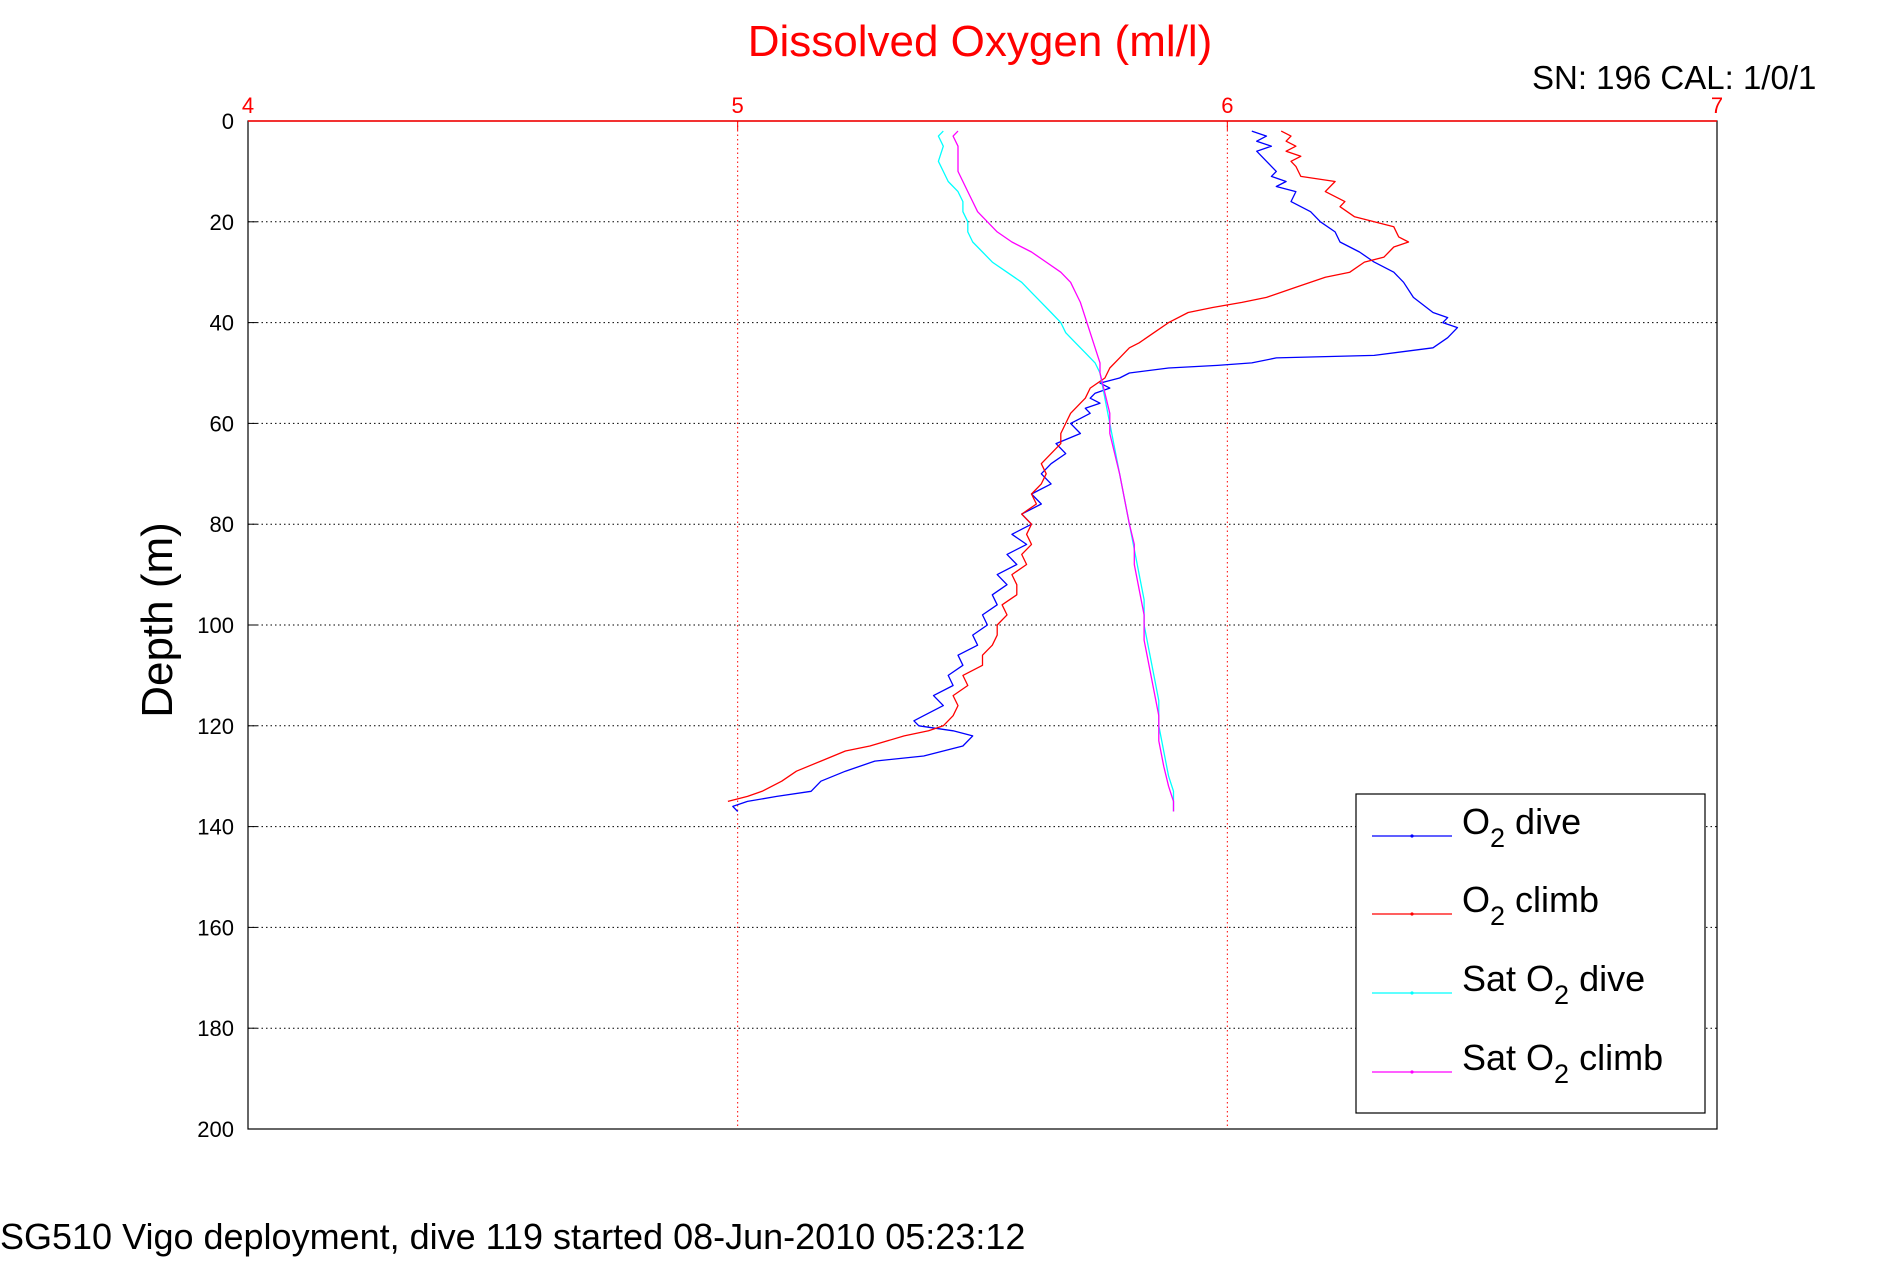  What do you see at coordinates (738, 105) in the screenshot?
I see `x-tick-label: 5` at bounding box center [738, 105].